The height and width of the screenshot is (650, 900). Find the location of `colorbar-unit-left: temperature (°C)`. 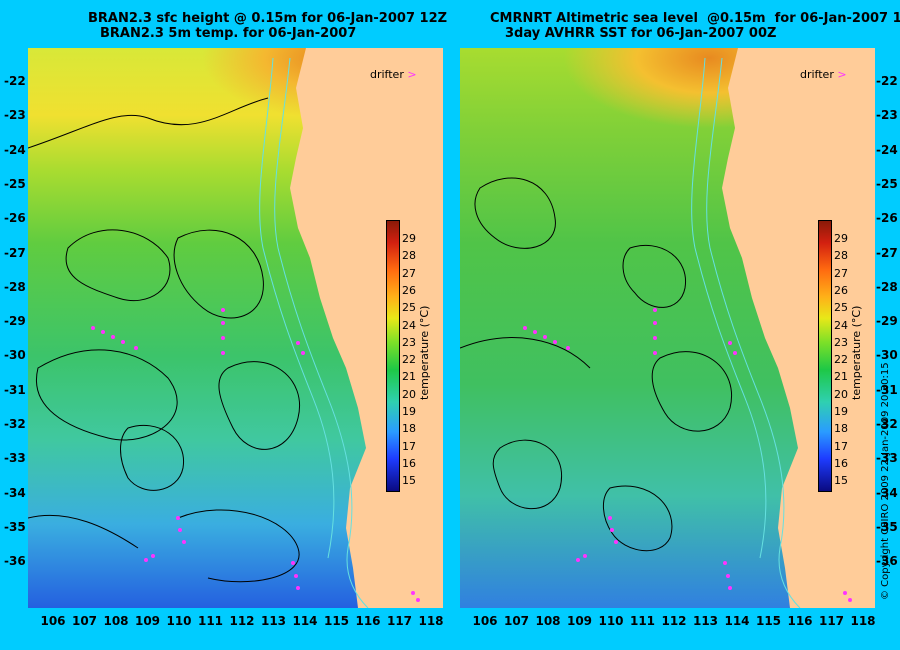

colorbar-unit-left: temperature (°C) is located at coordinates (424, 352).